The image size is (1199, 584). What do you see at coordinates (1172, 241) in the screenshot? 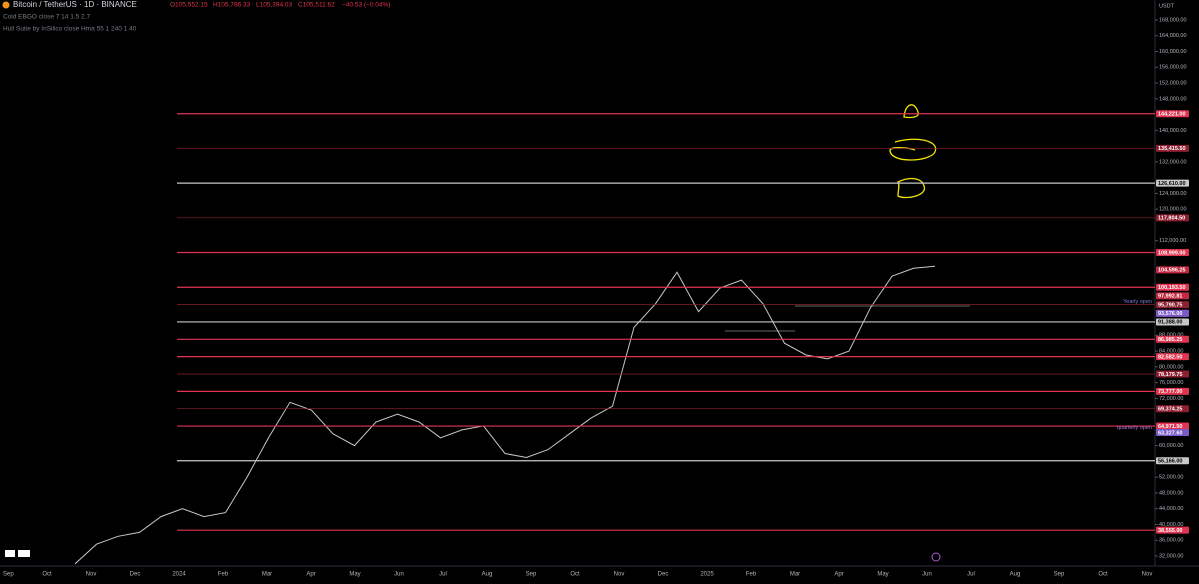
I see `price-tick-label: 112,000.00` at bounding box center [1172, 241].